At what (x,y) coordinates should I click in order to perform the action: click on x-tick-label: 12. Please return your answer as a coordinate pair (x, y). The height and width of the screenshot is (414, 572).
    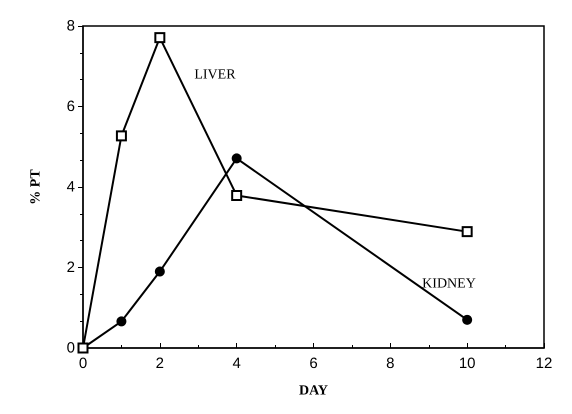
    Looking at the image, I should click on (544, 363).